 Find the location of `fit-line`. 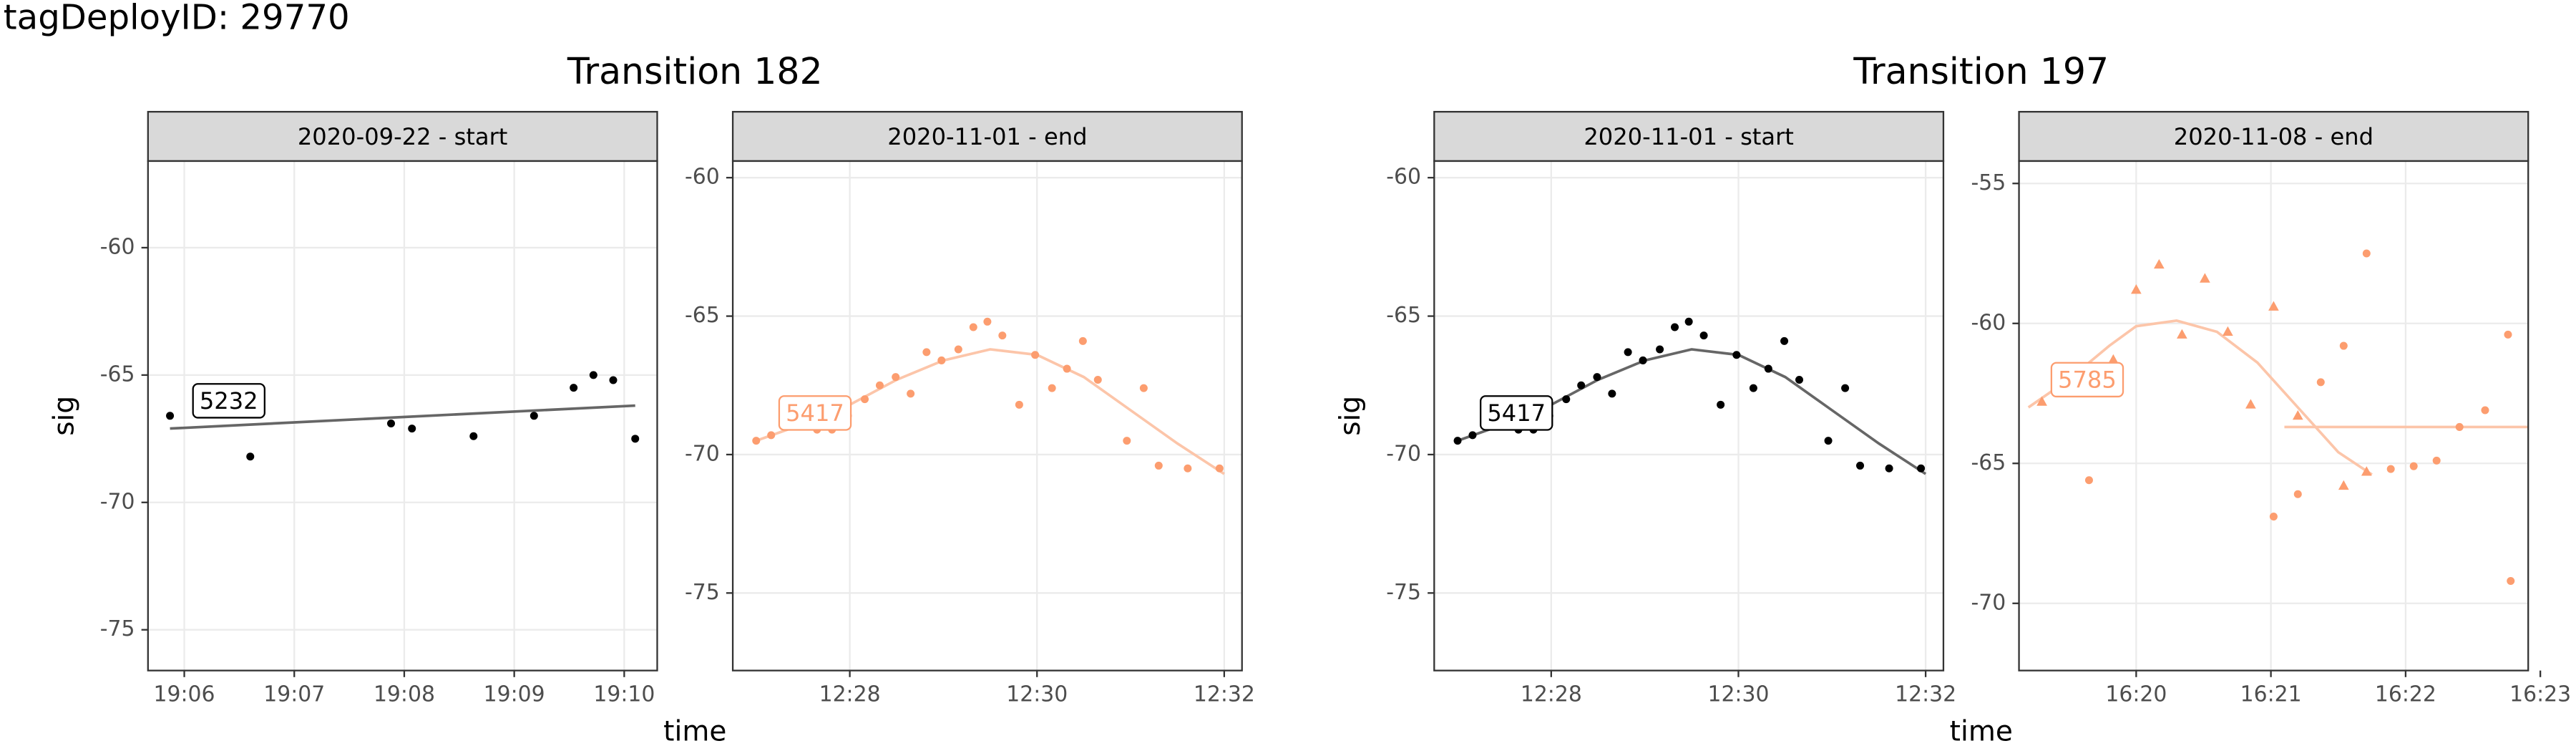

fit-line is located at coordinates (402, 417).